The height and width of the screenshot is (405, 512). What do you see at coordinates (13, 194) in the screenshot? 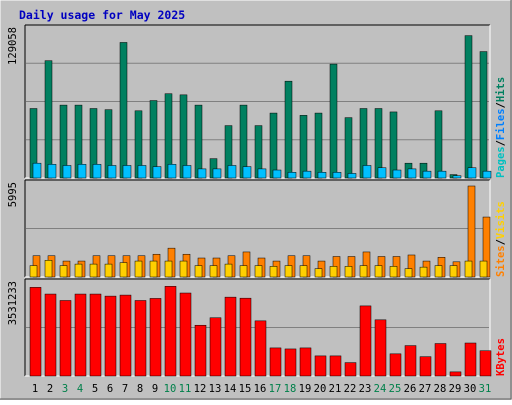
I see `y-max-label: 5995` at bounding box center [13, 194].